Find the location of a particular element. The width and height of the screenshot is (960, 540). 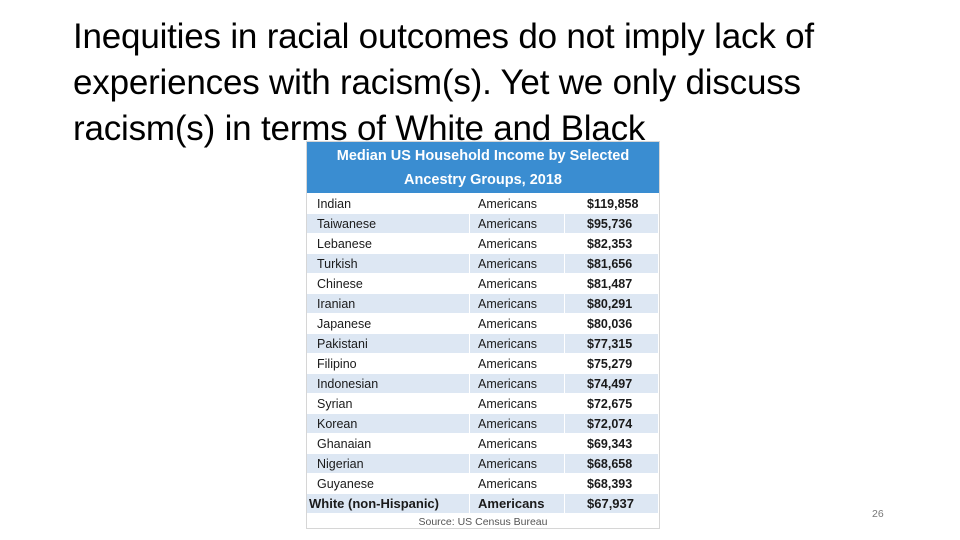

row-group-cell: Nigerian is located at coordinates (388, 463).